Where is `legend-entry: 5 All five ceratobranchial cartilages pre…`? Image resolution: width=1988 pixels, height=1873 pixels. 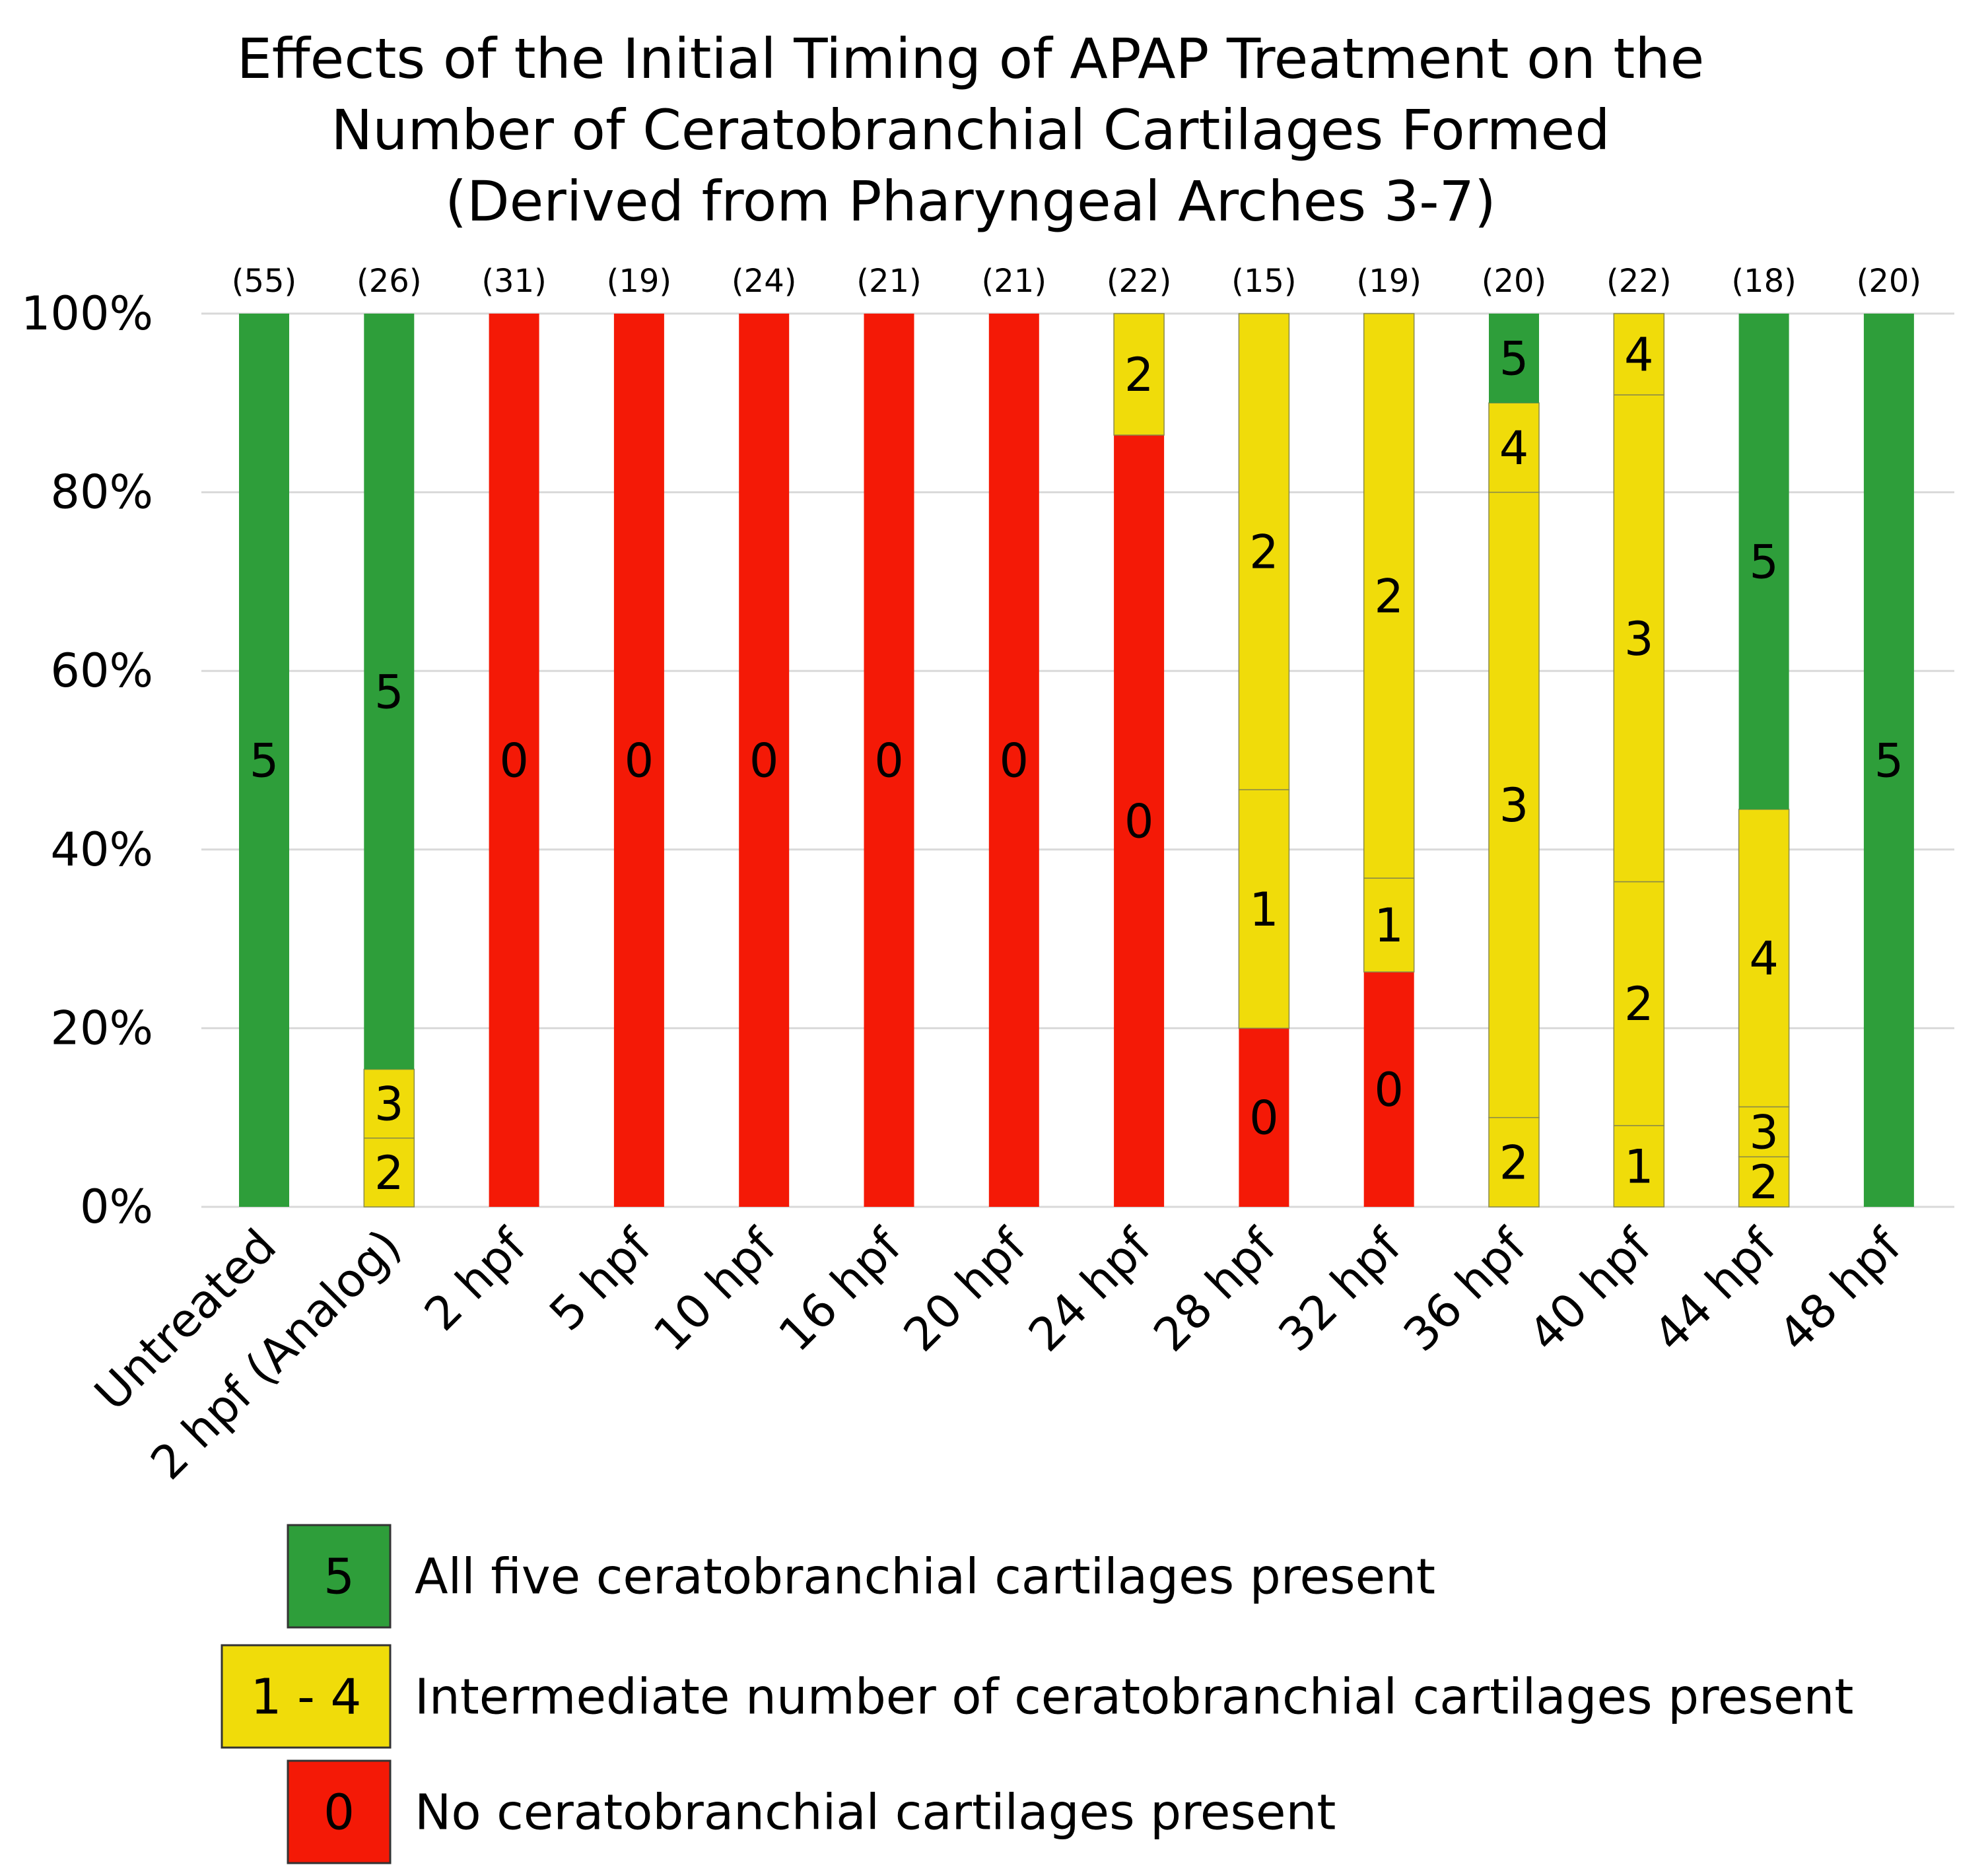 legend-entry: 5 All five ceratobranchial cartilages pre… is located at coordinates (861, 1576).